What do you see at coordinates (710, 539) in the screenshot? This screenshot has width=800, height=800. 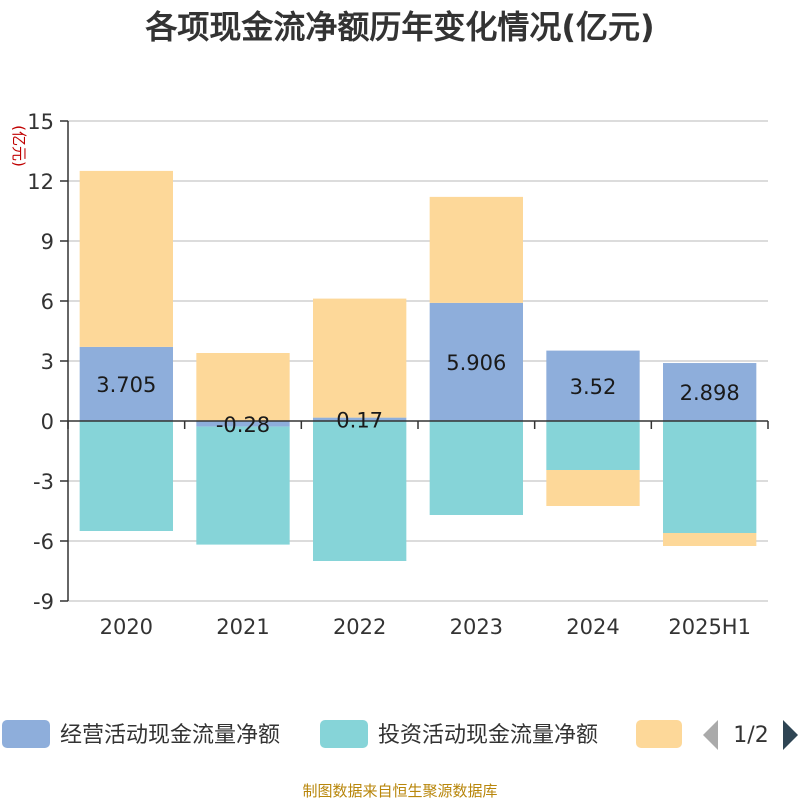 I see `bar-series2-2025H1` at bounding box center [710, 539].